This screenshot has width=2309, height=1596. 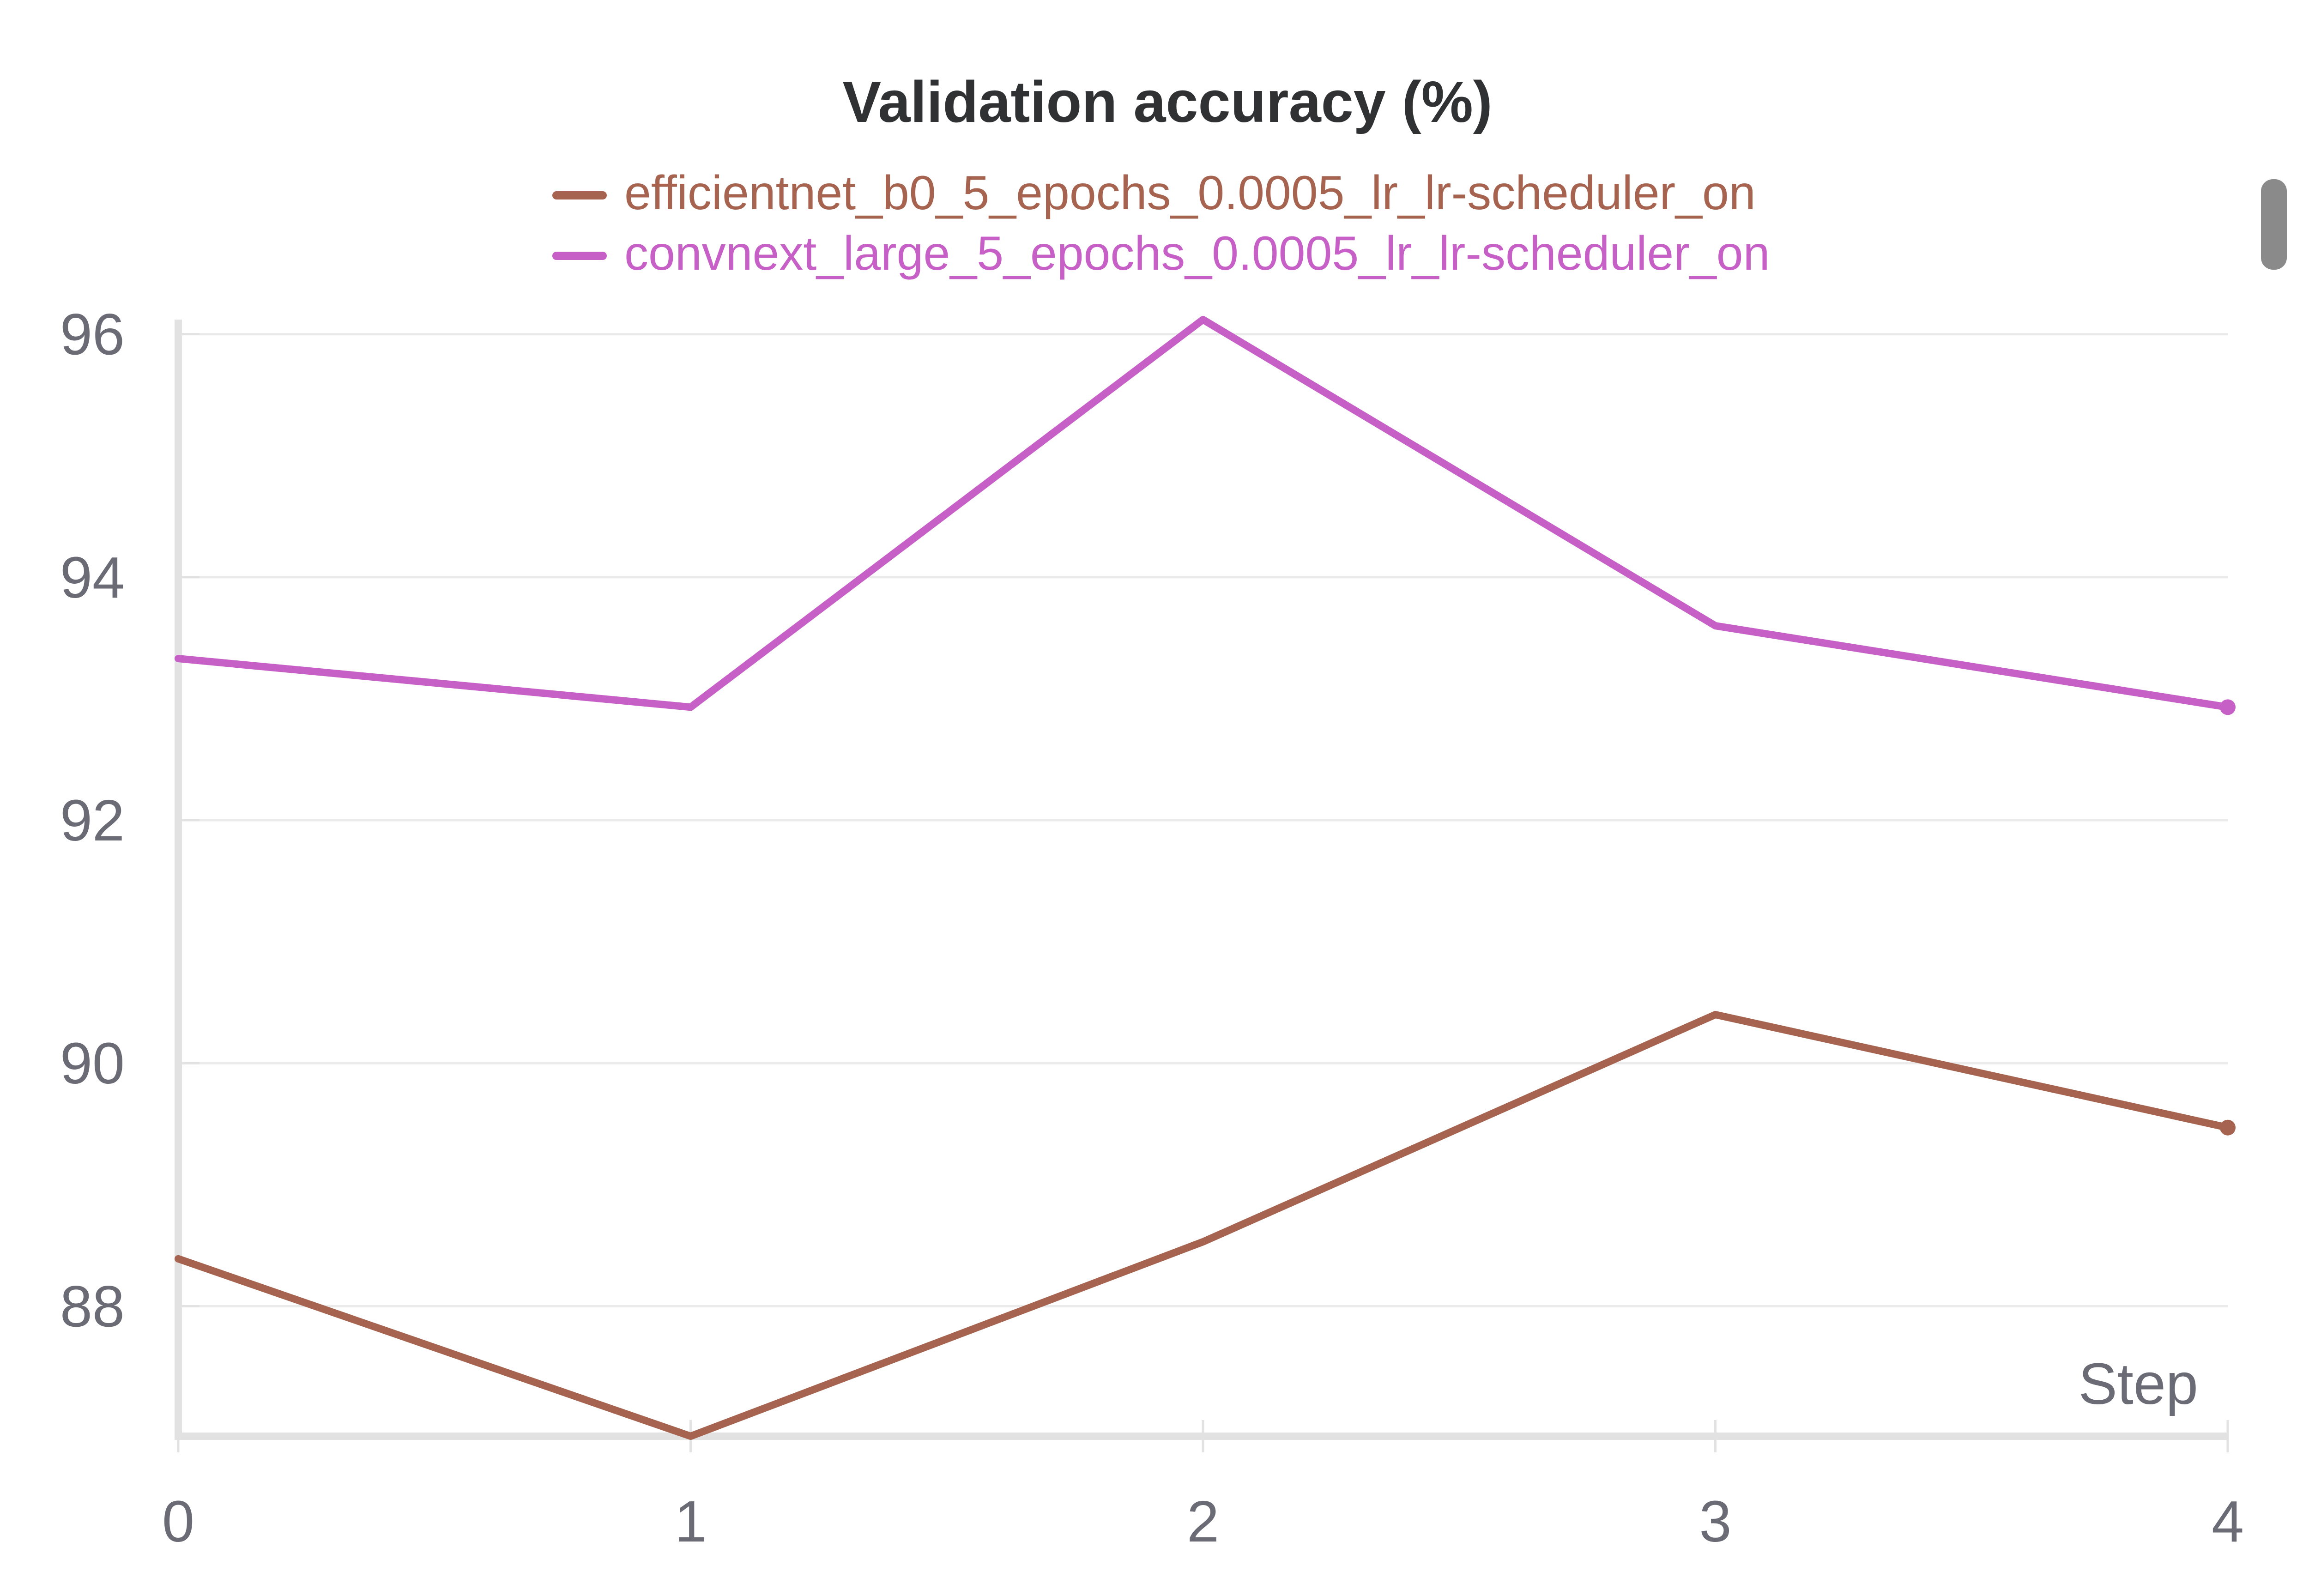 What do you see at coordinates (1168, 101) in the screenshot?
I see `chart-title: Validation accuracy (%)` at bounding box center [1168, 101].